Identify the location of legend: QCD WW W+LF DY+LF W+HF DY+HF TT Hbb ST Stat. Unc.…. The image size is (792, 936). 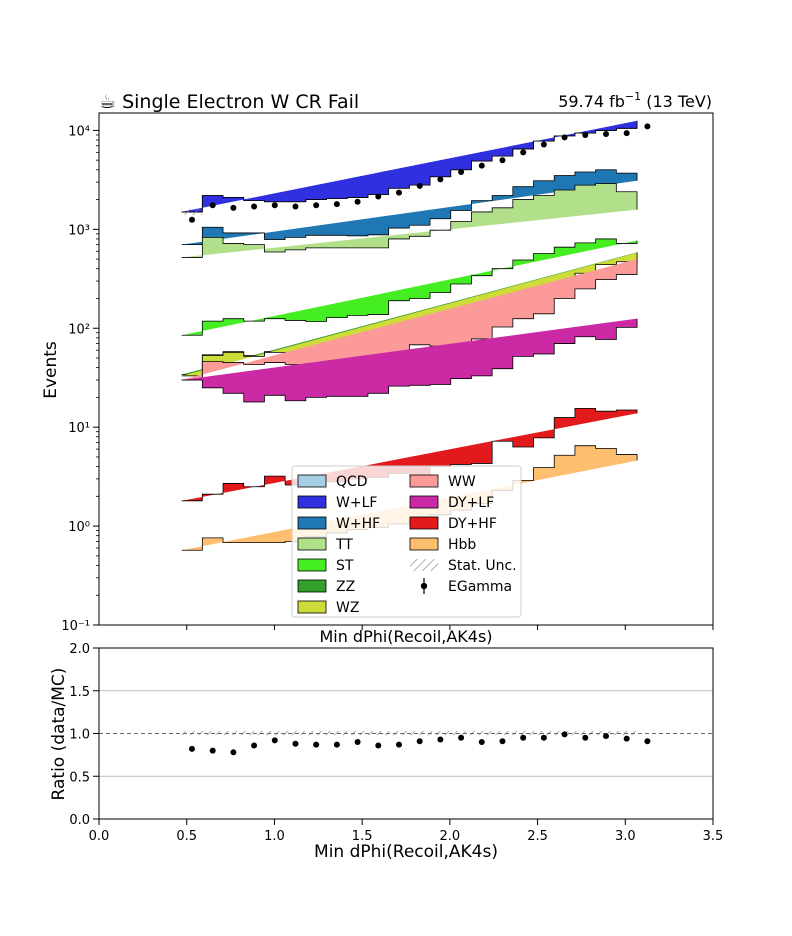
(406, 541).